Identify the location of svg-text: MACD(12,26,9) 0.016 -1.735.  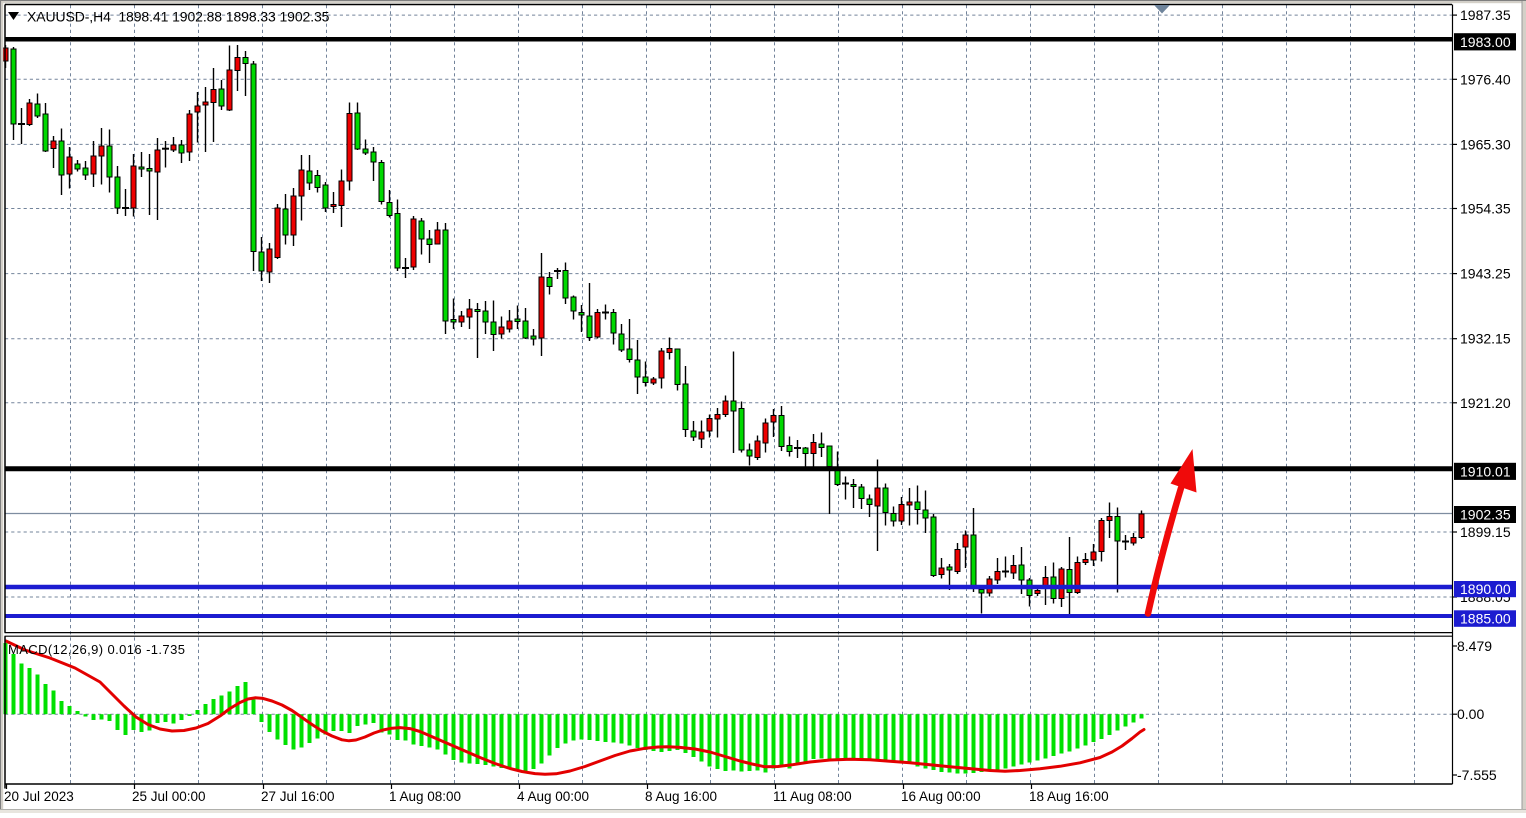
(96, 649).